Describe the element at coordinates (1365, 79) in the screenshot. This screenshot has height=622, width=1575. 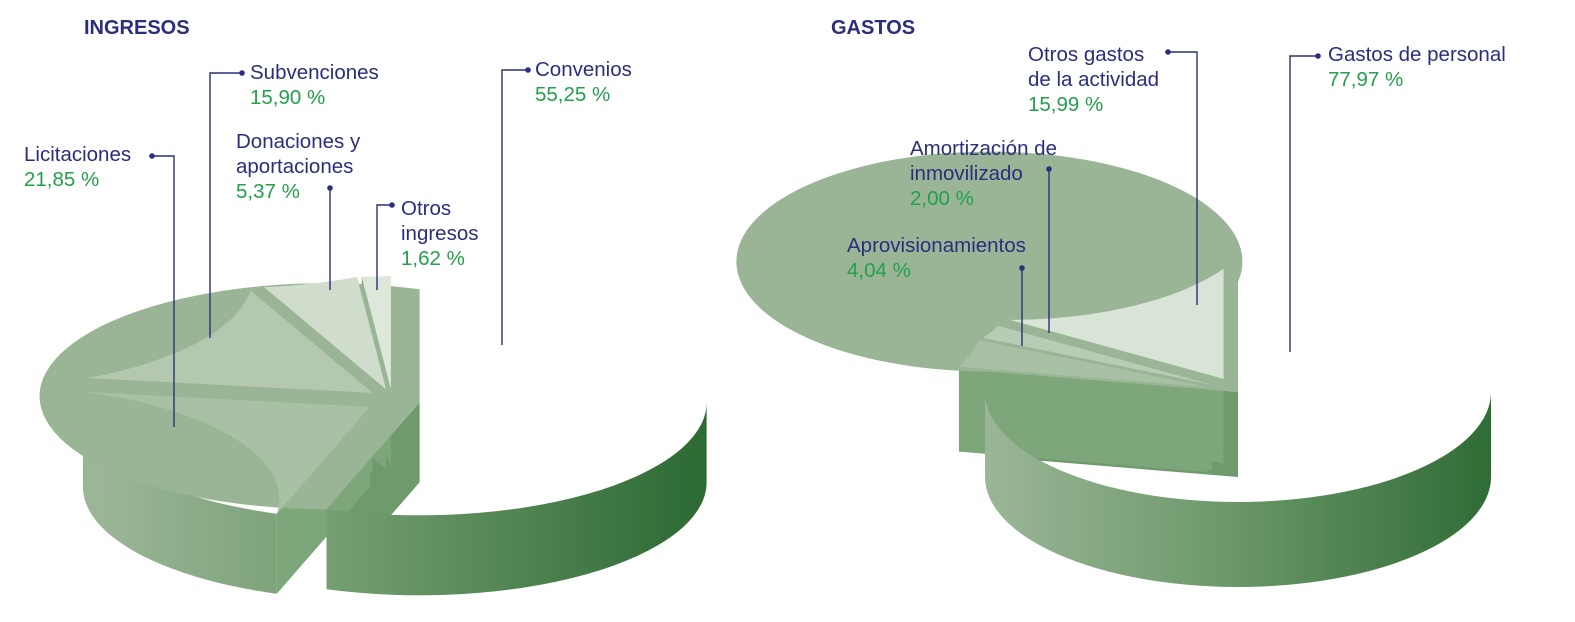
I see `slice-value-1-0: 77,97 %` at that location.